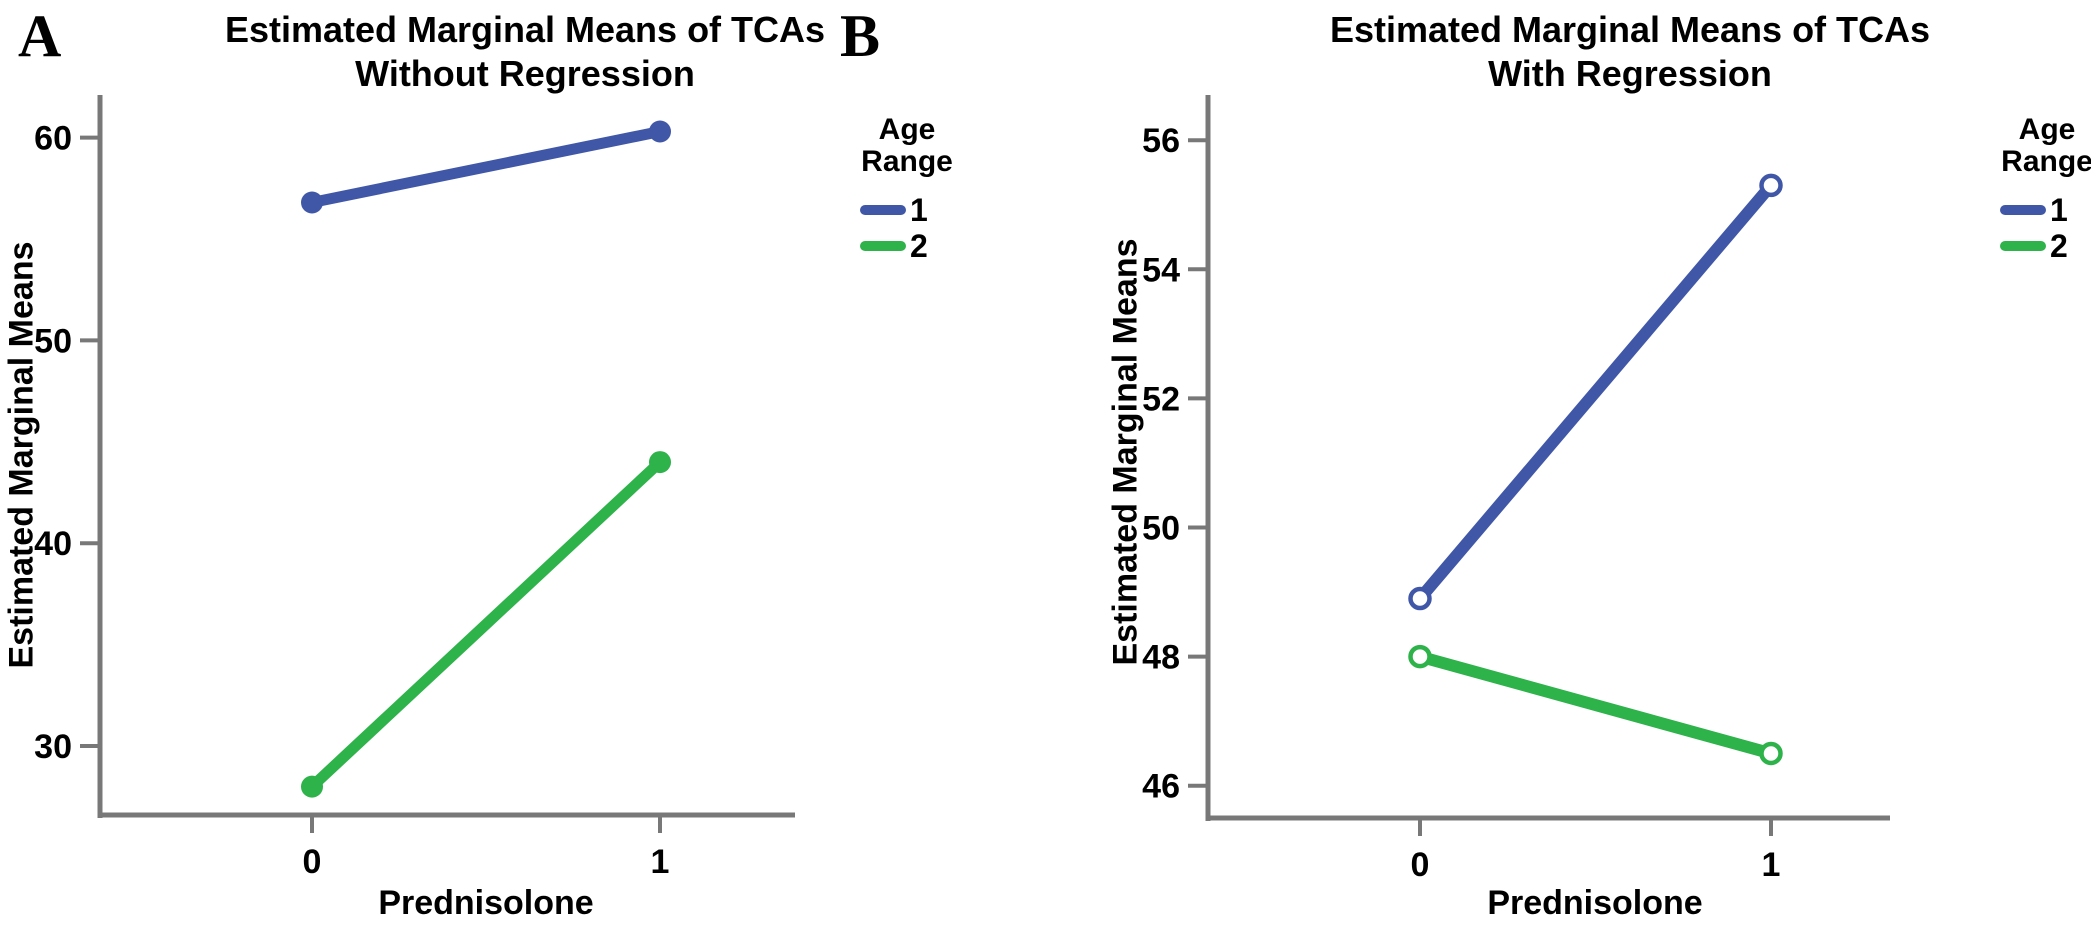  Describe the element at coordinates (2059, 245) in the screenshot. I see `panel-b-legend-item-2-label: 2` at that location.